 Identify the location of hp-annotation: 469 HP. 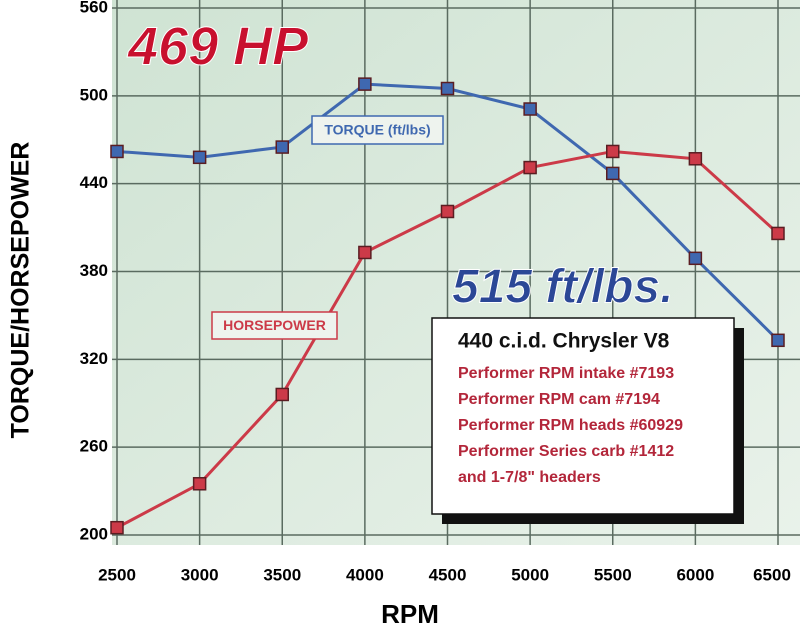
(218, 46).